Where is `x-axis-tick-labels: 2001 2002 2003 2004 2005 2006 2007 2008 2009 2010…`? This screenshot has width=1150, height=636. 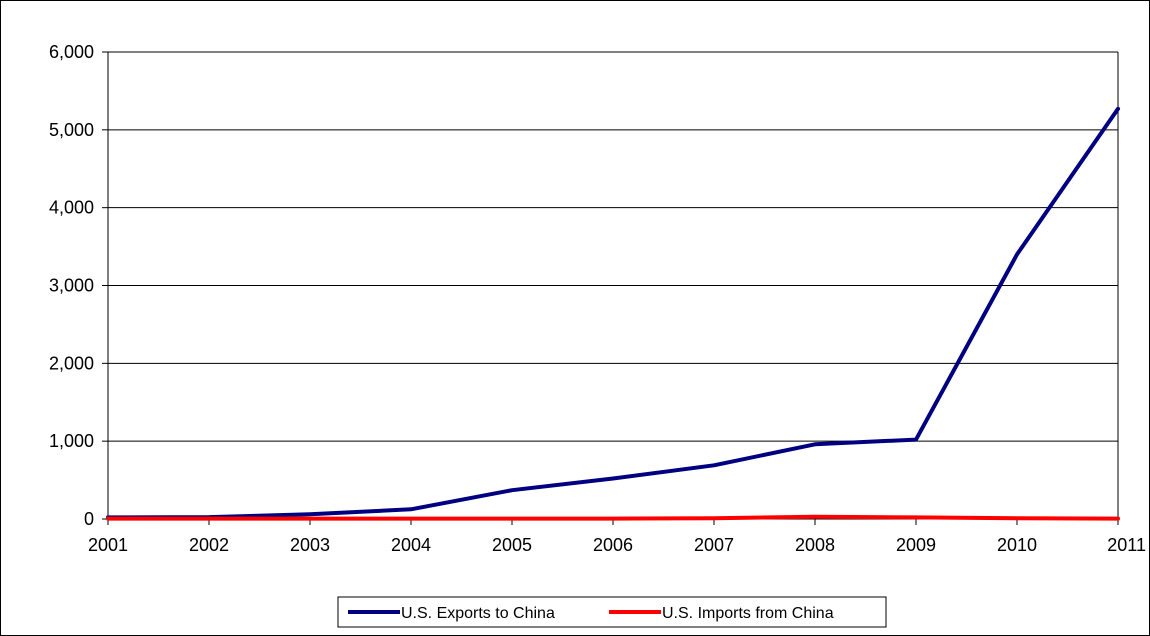
x-axis-tick-labels: 2001 2002 2003 2004 2005 2006 2007 2008 2009 2010… is located at coordinates (617, 545).